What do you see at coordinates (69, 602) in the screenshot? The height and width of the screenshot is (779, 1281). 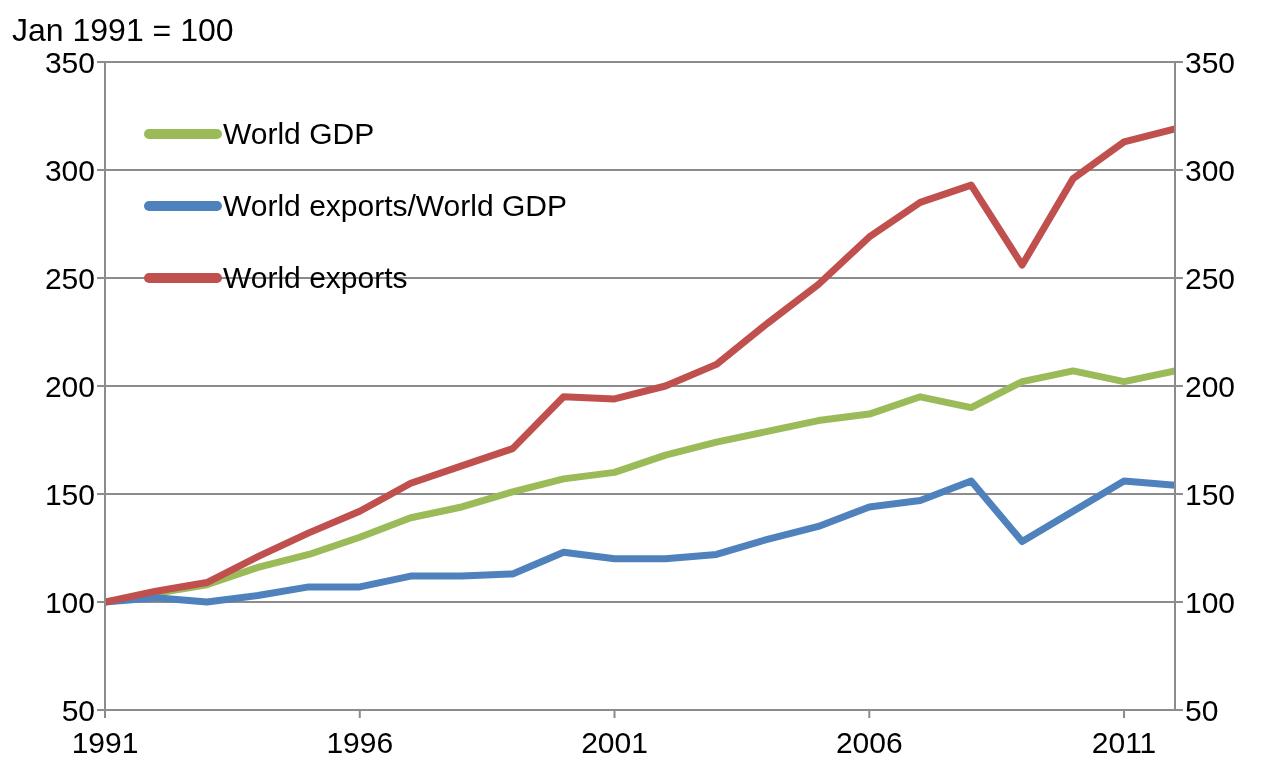 I see `y-tick-label: 100` at bounding box center [69, 602].